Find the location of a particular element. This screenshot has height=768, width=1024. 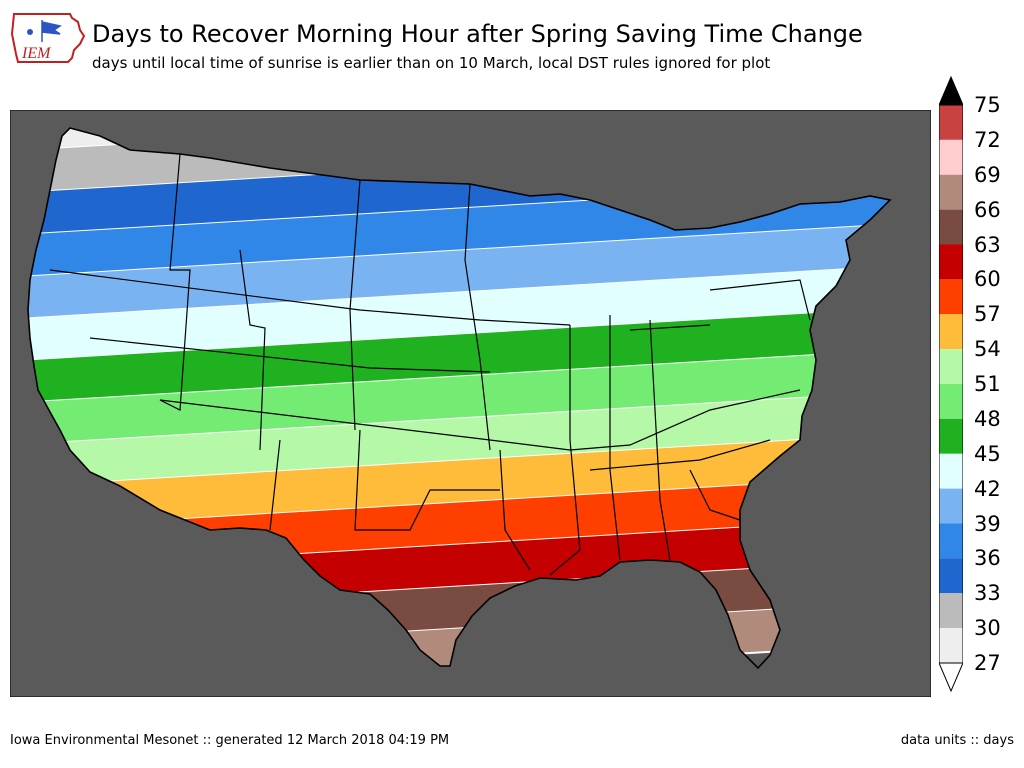

colorbar-tick-label: 51 is located at coordinates (987, 384).